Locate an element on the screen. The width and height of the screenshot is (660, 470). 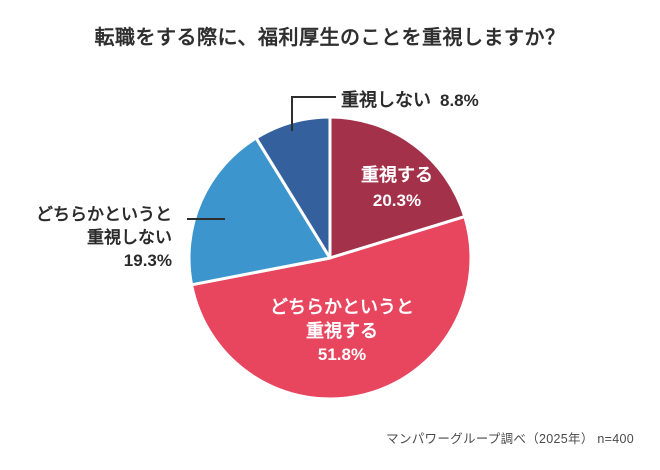
slice-label-text-line2: 重視する is located at coordinates (342, 331).